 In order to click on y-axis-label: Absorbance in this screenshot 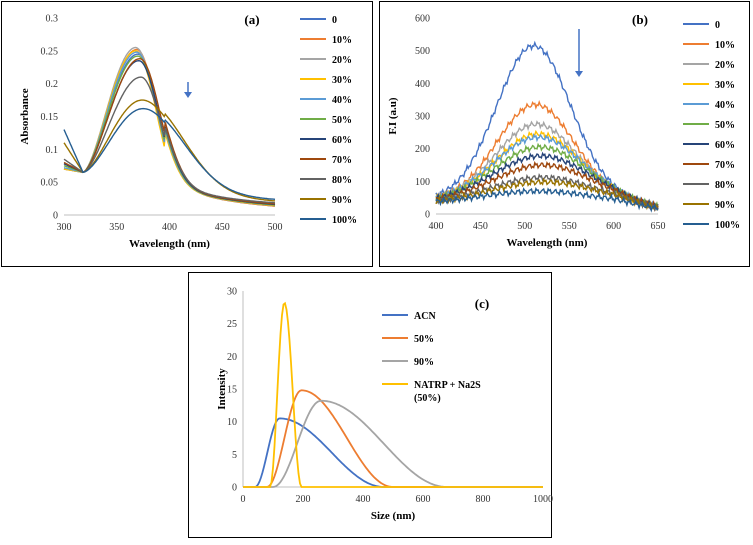, I will do `click(25, 116)`.